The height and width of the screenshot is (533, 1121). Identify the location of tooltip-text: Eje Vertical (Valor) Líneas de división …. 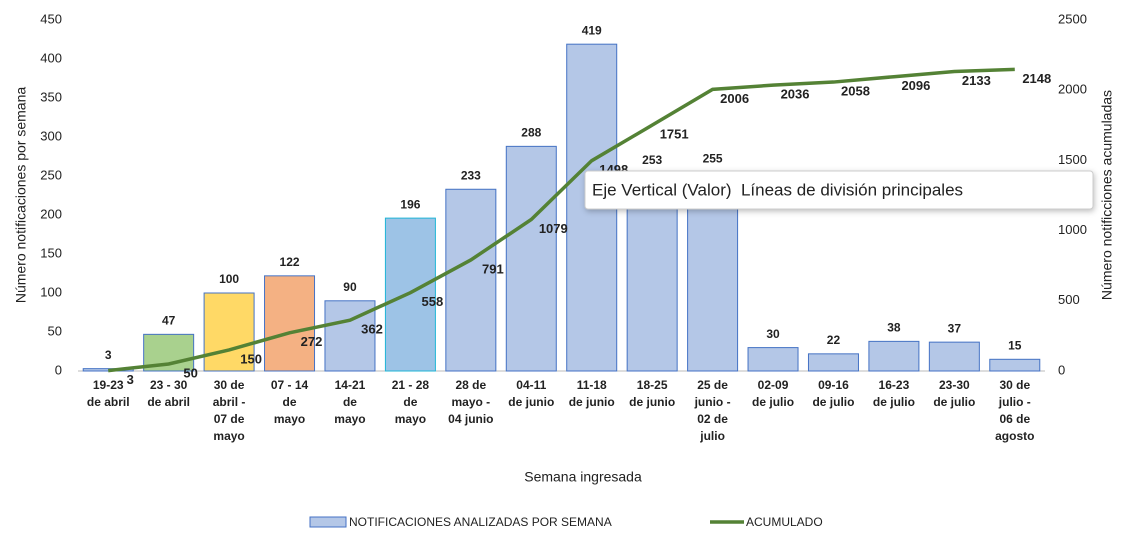
(777, 189).